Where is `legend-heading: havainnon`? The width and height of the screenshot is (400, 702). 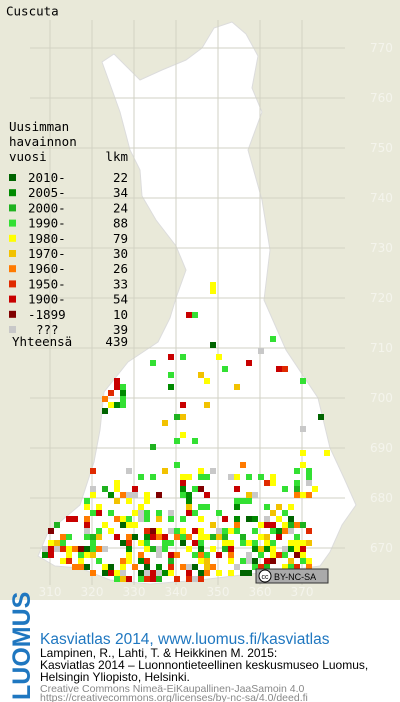
legend-heading: havainnon is located at coordinates (43, 141).